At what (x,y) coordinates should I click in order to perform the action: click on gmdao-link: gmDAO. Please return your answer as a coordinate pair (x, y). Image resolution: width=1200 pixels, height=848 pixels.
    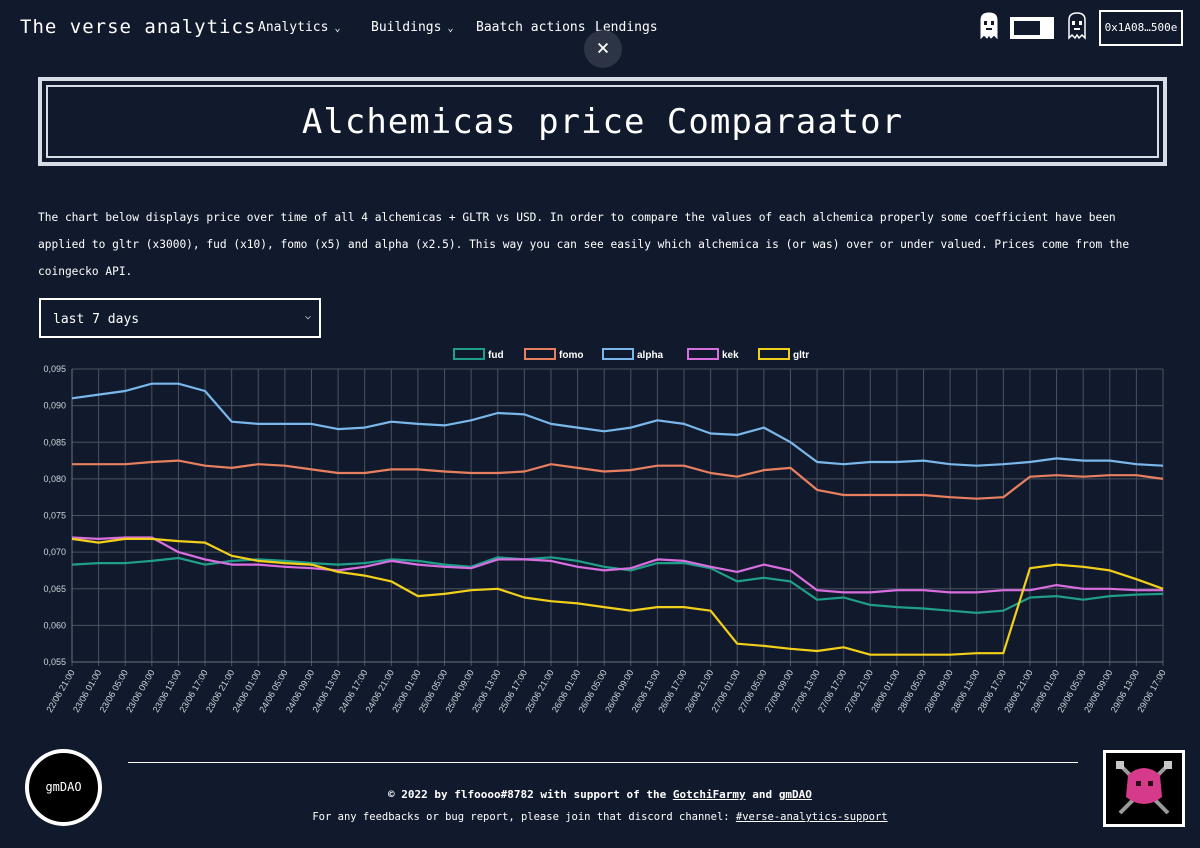
    Looking at the image, I should click on (795, 794).